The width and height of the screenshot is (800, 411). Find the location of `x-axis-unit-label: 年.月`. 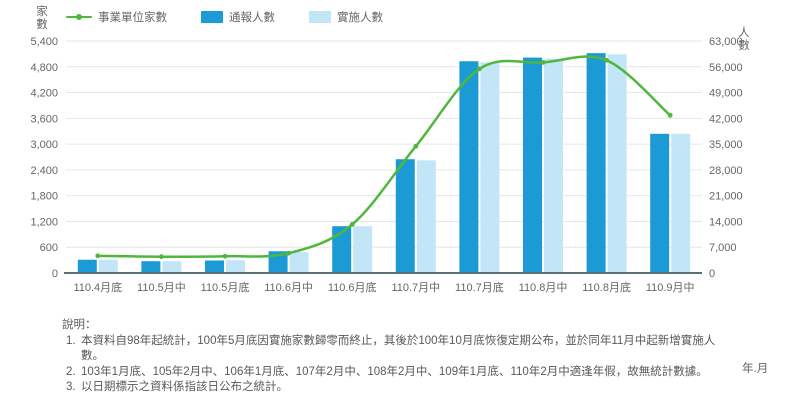

x-axis-unit-label: 年.月 is located at coordinates (755, 369).